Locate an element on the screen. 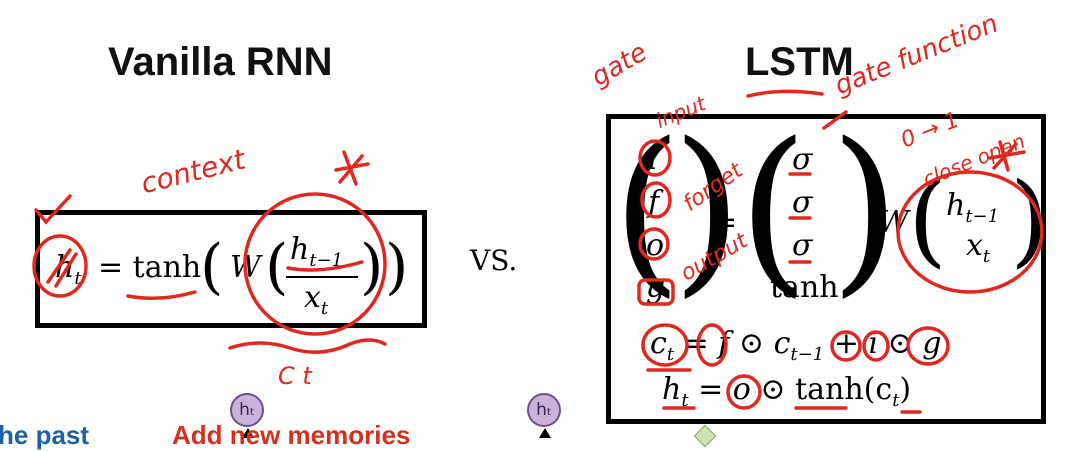  act-sigma-2: σ is located at coordinates (802, 202).